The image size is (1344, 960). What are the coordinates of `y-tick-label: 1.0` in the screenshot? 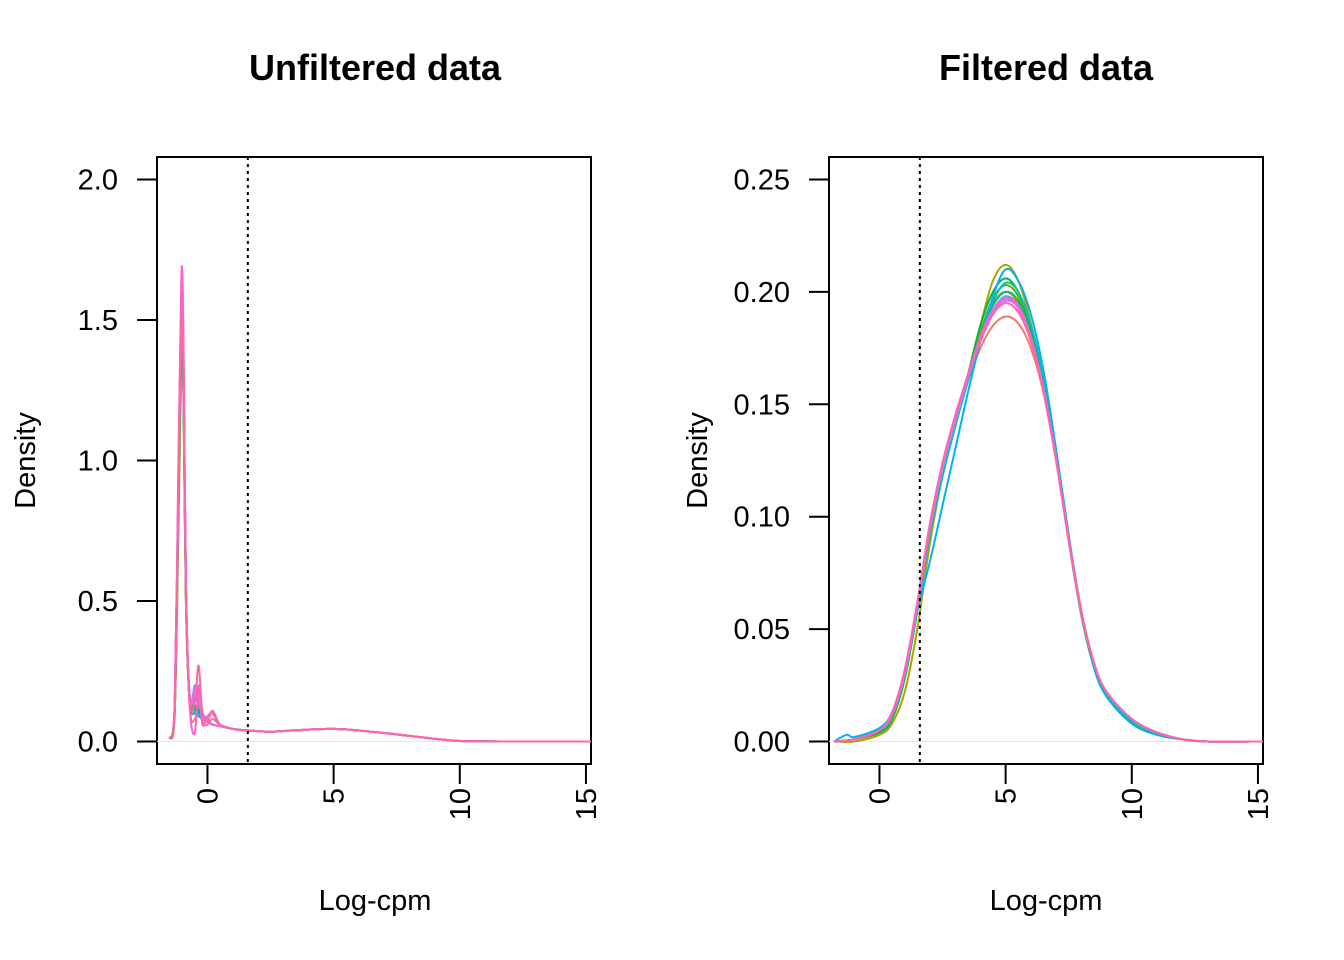 It's located at (98, 462).